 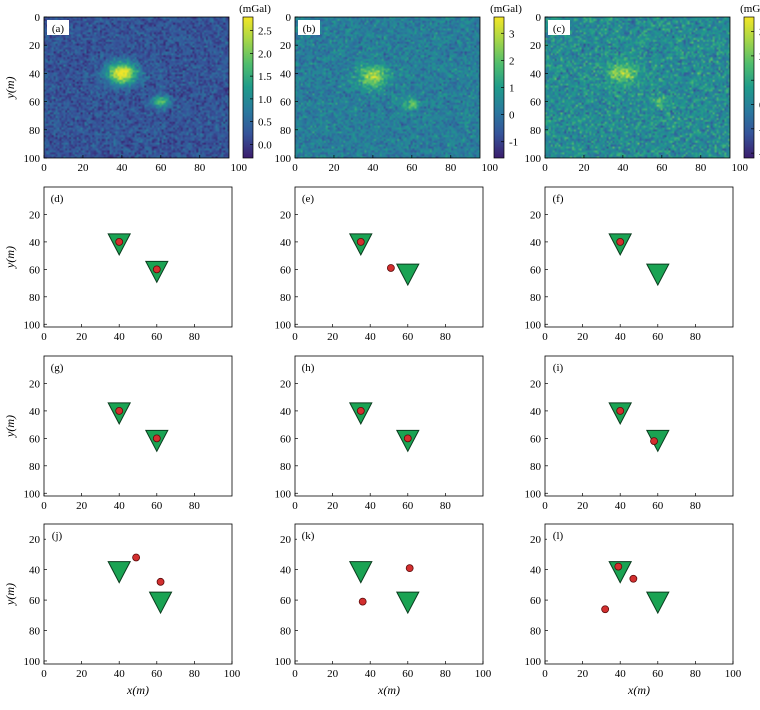 I want to click on colorbar-tick-label: 3, so click(x=512, y=34).